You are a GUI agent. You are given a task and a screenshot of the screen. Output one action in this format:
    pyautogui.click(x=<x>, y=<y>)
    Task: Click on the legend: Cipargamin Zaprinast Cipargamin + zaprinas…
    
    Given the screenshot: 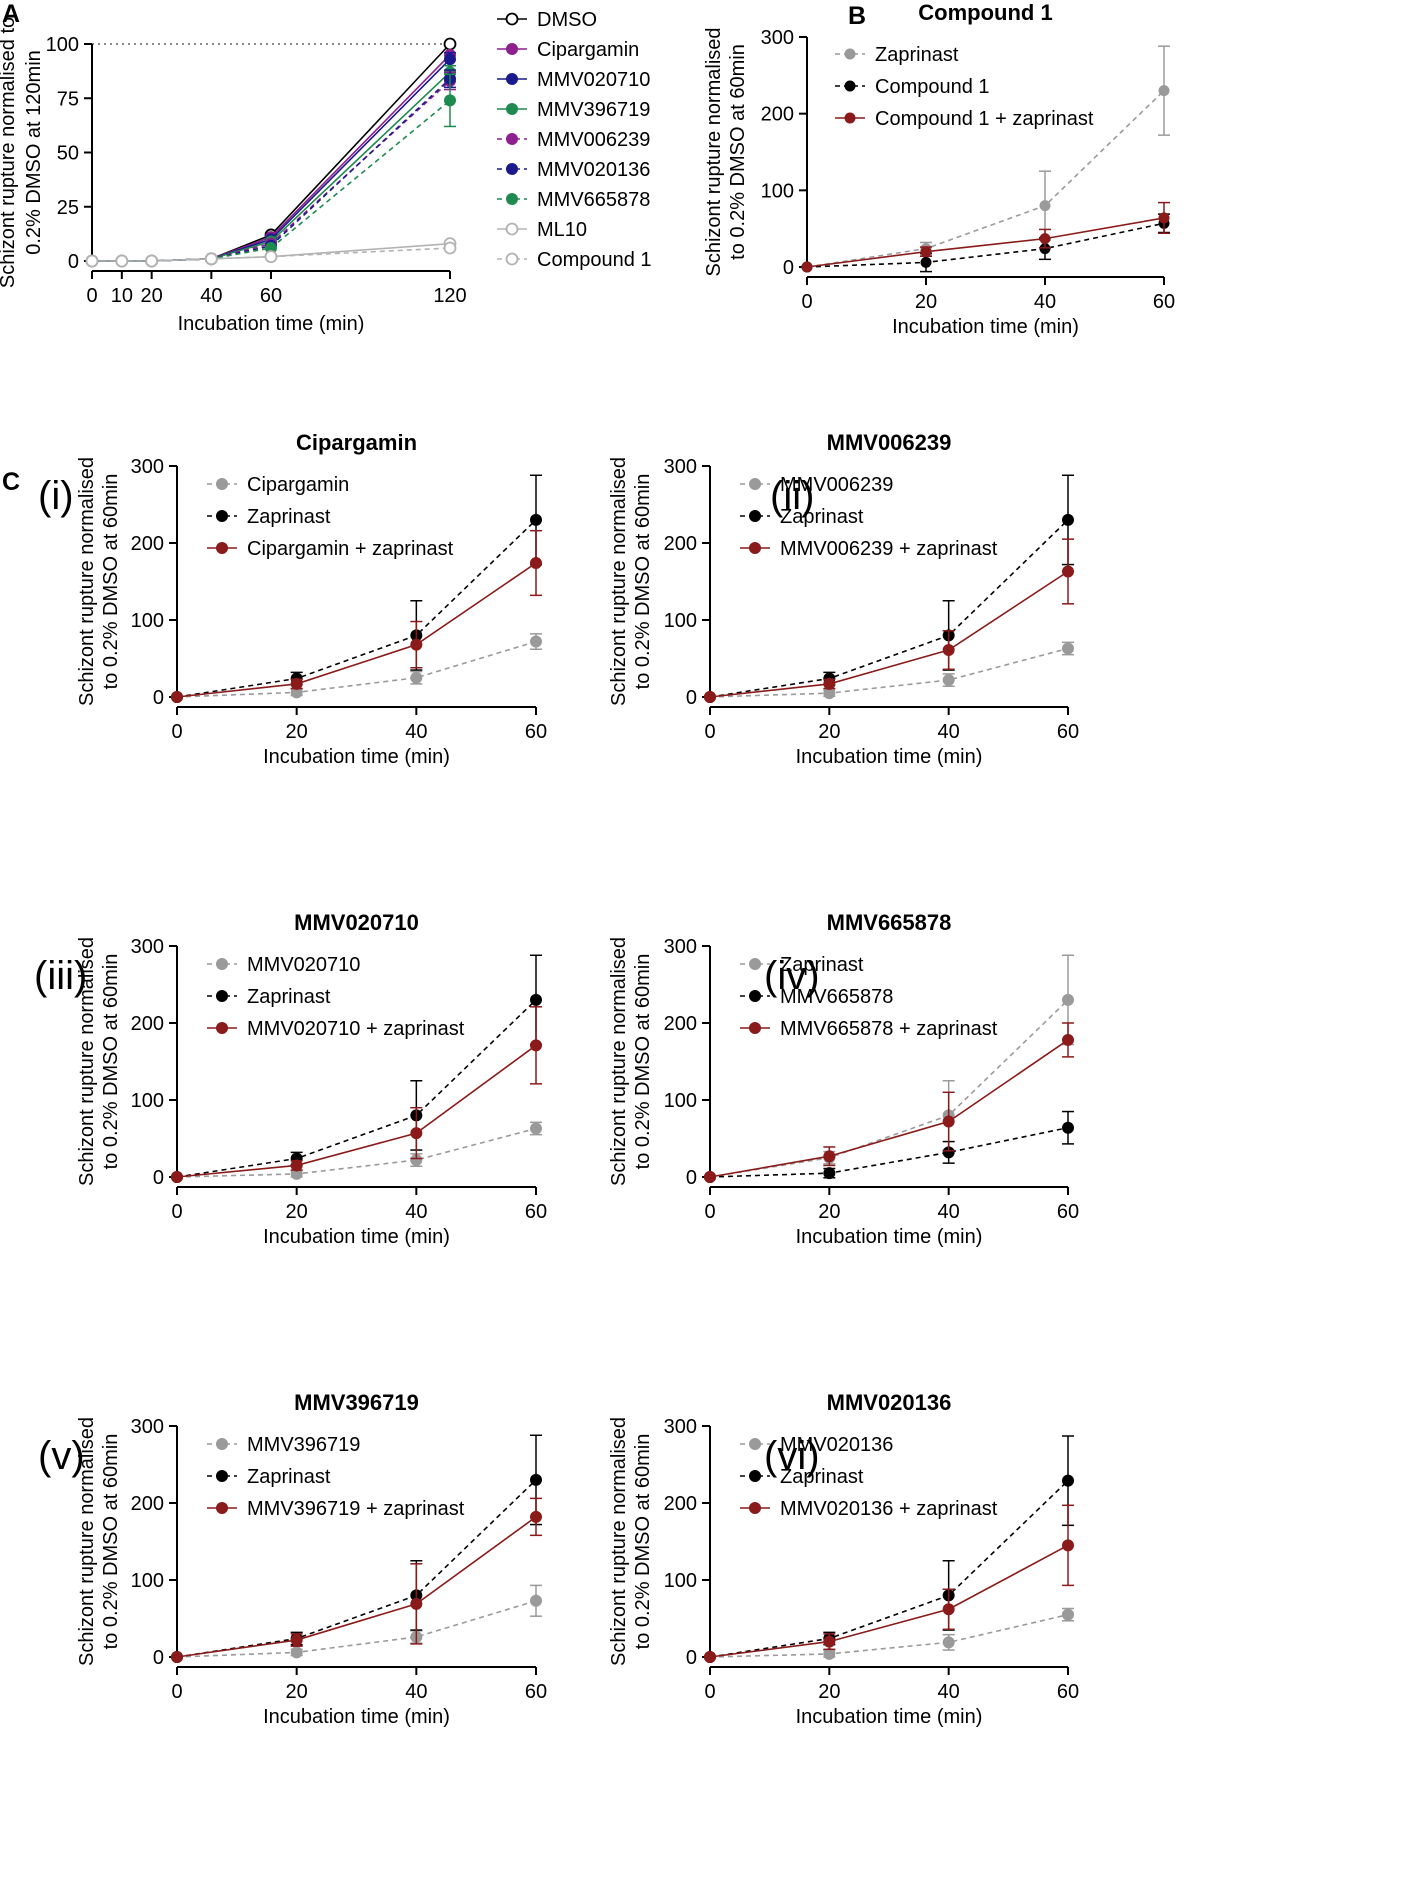 What is the action you would take?
    pyautogui.click(x=330, y=517)
    